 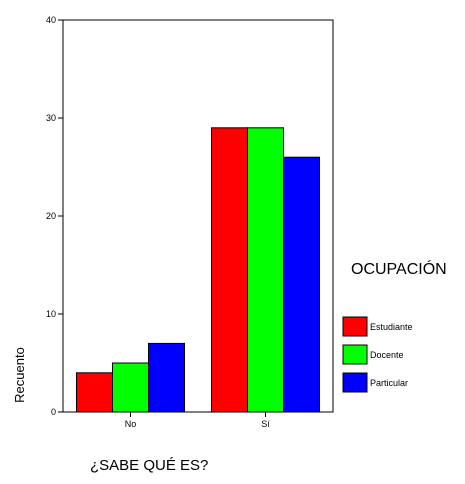 What do you see at coordinates (149, 465) in the screenshot?
I see `x-axis-label: ¿SABE QUÉ ES?` at bounding box center [149, 465].